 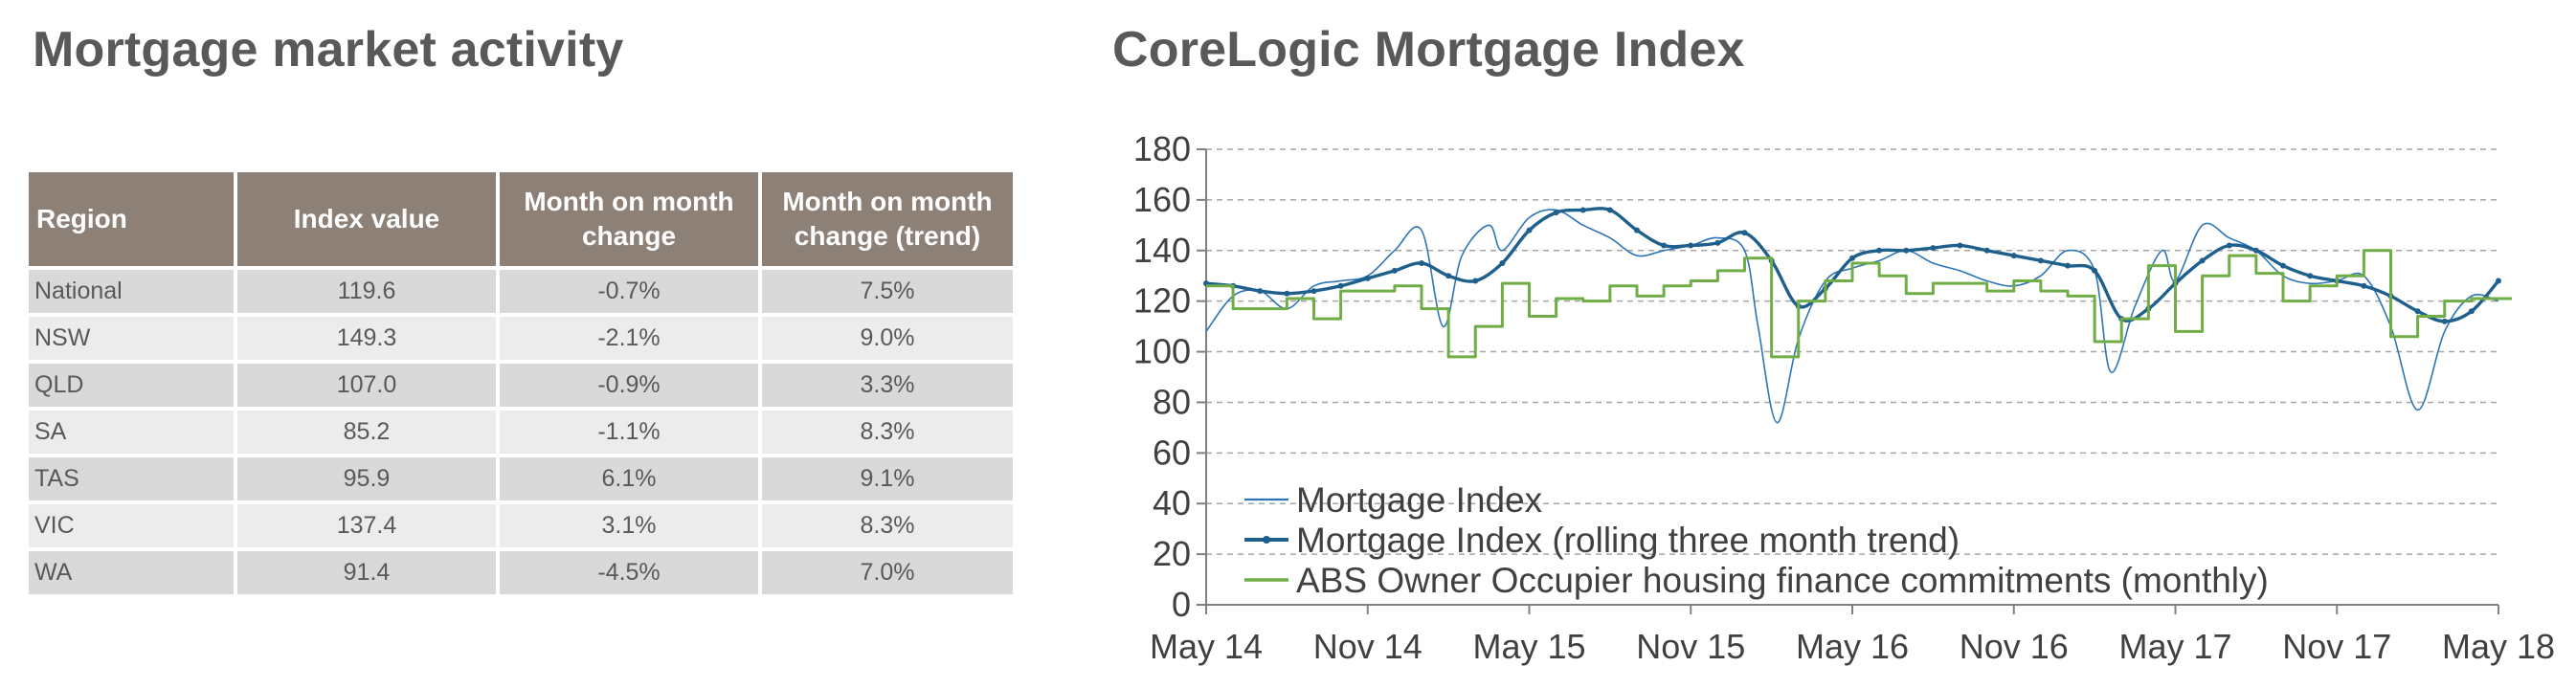 I want to click on table-row: QLD 107.0 -0.9% 3.3%, so click(x=521, y=386).